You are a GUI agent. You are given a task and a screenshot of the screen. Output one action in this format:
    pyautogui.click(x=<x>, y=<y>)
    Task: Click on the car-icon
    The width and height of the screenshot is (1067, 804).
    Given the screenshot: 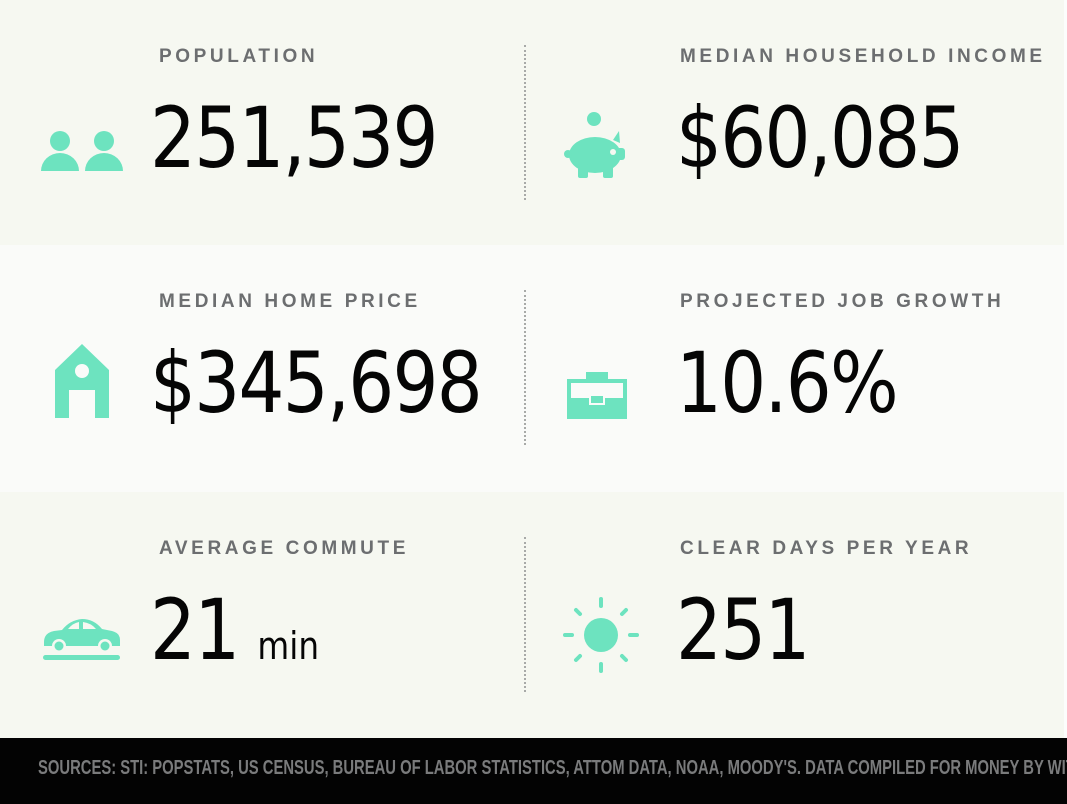 What is the action you would take?
    pyautogui.click(x=82, y=638)
    